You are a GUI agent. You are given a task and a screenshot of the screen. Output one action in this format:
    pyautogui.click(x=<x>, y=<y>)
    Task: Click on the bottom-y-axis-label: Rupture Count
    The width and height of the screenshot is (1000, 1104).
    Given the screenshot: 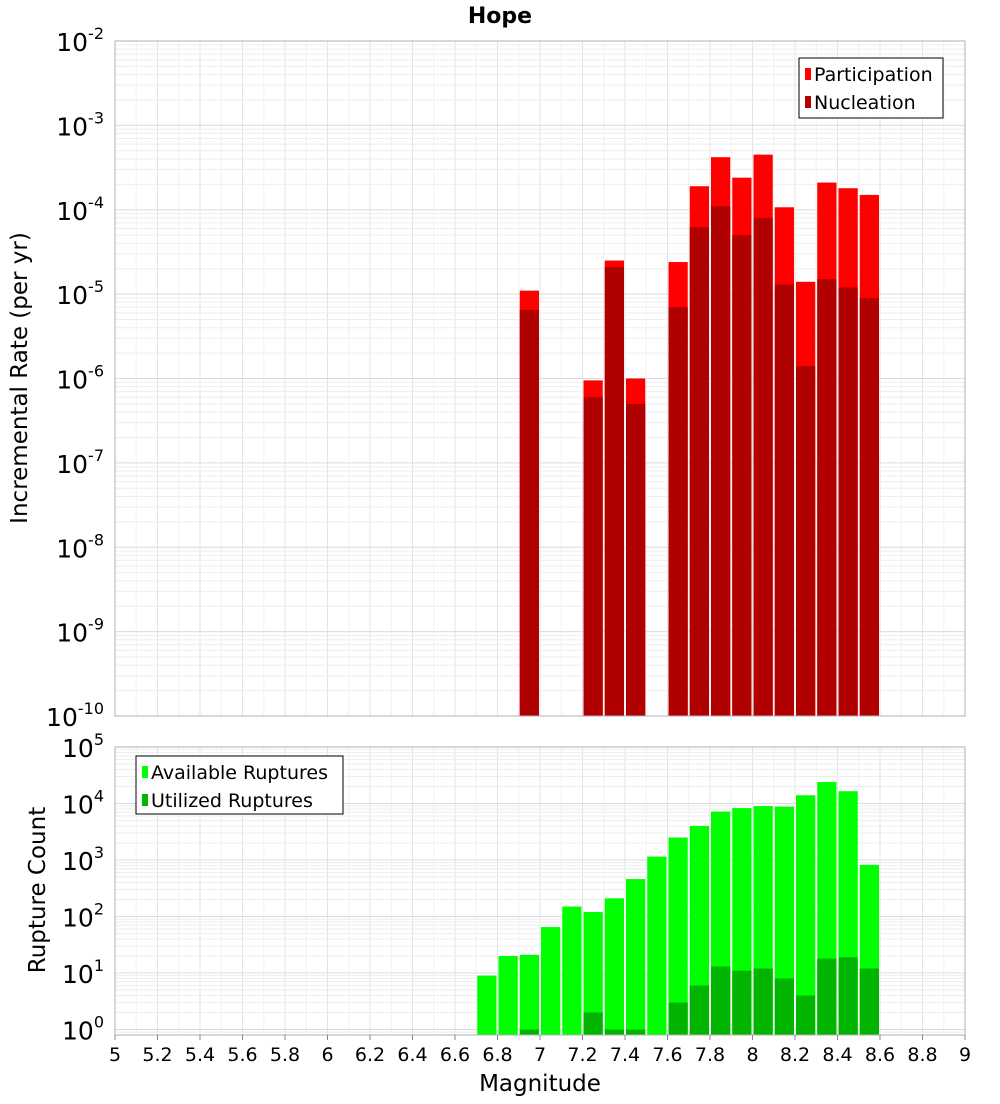 What is the action you would take?
    pyautogui.click(x=38, y=890)
    